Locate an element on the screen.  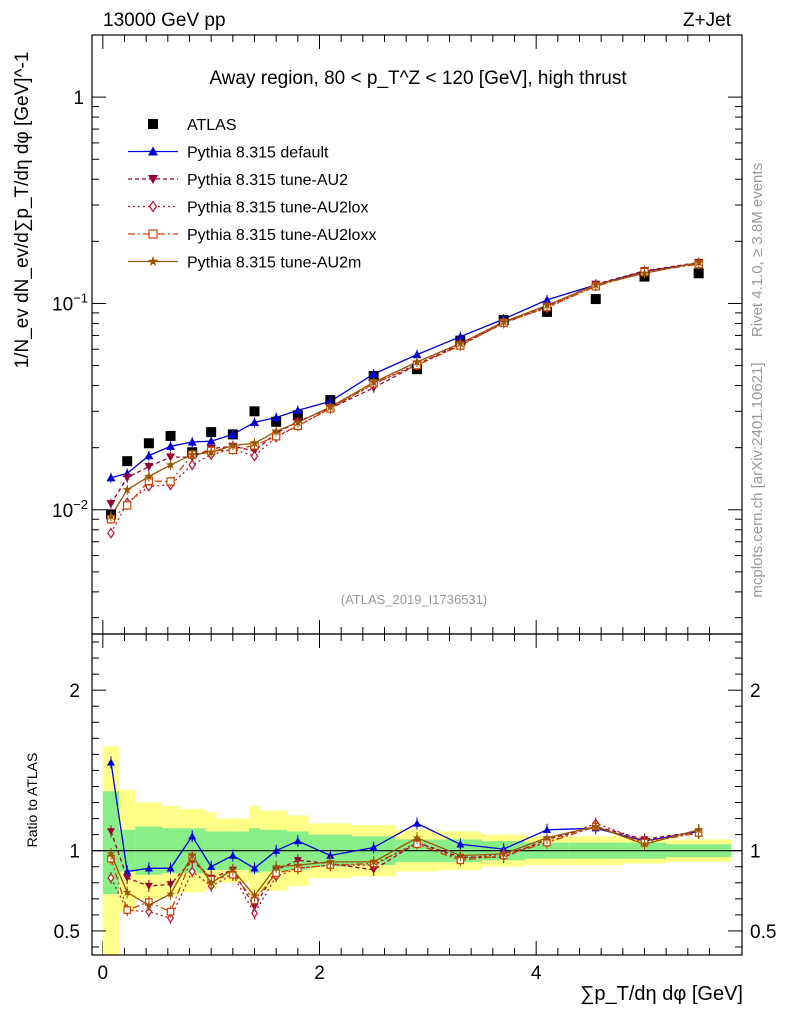
x-axis-label: ∑p_T/dη dφ [GeV] is located at coordinates (661, 994).